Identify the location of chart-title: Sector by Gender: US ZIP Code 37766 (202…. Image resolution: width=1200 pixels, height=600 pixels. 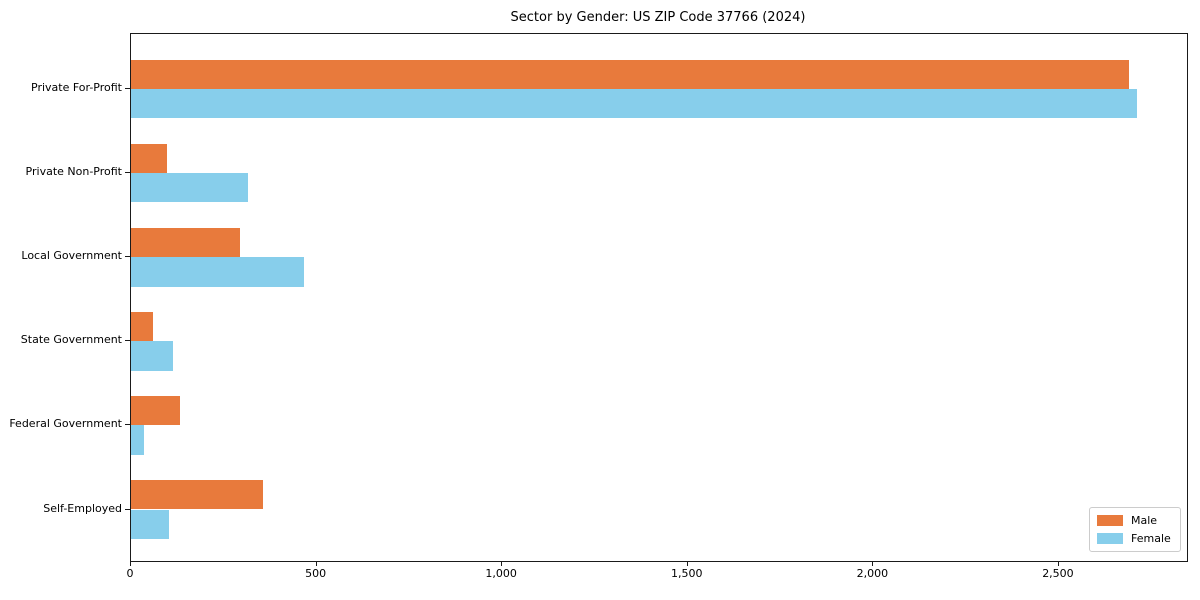
(658, 17).